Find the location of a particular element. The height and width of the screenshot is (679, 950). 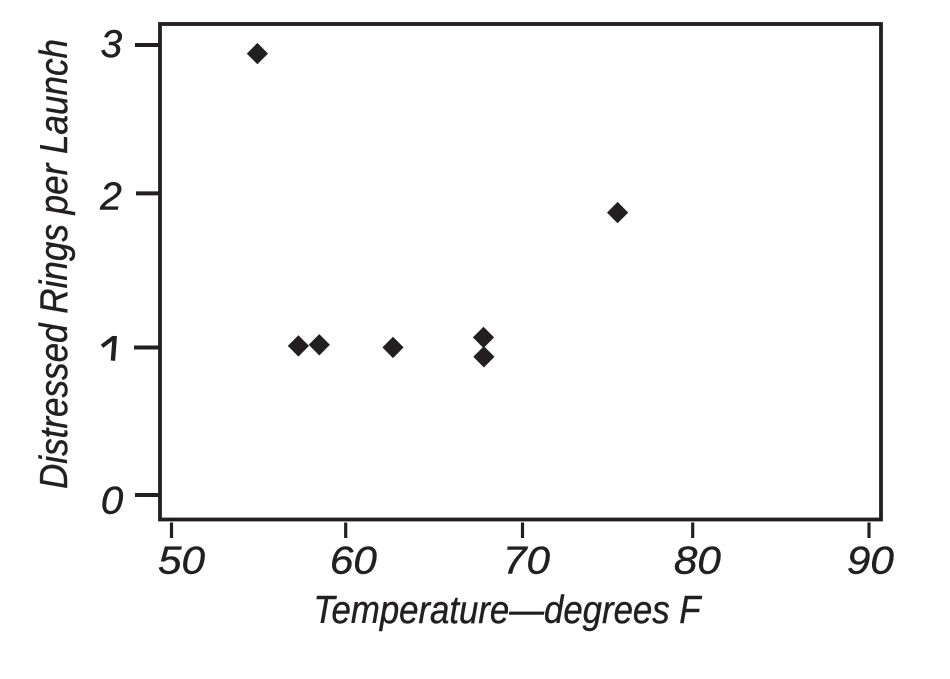

svg-text: 60 is located at coordinates (353, 561).